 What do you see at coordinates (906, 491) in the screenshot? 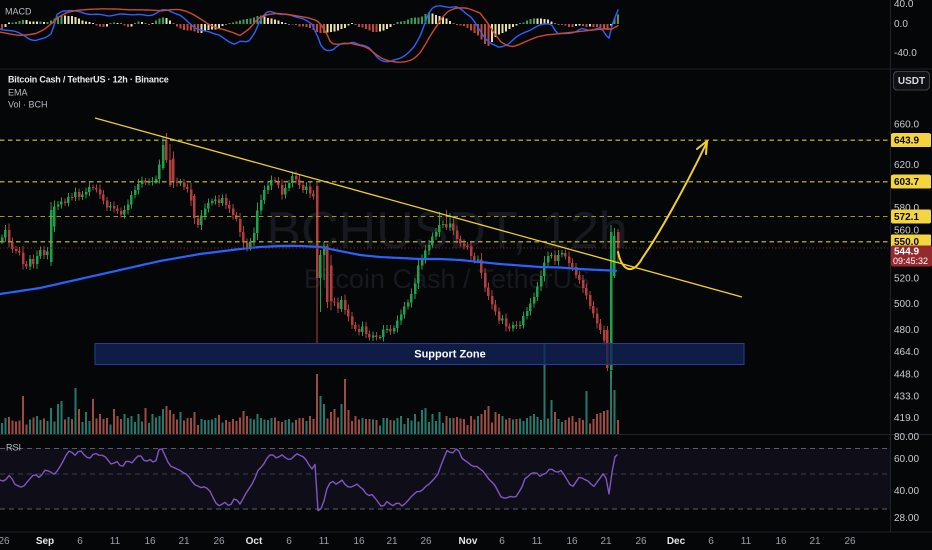
I see `svg-text: 40.00` at bounding box center [906, 491].